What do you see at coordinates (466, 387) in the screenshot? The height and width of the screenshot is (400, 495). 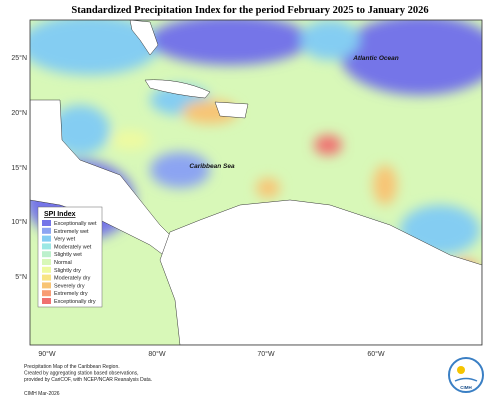 I see `logo-text: CIMH` at bounding box center [466, 387].